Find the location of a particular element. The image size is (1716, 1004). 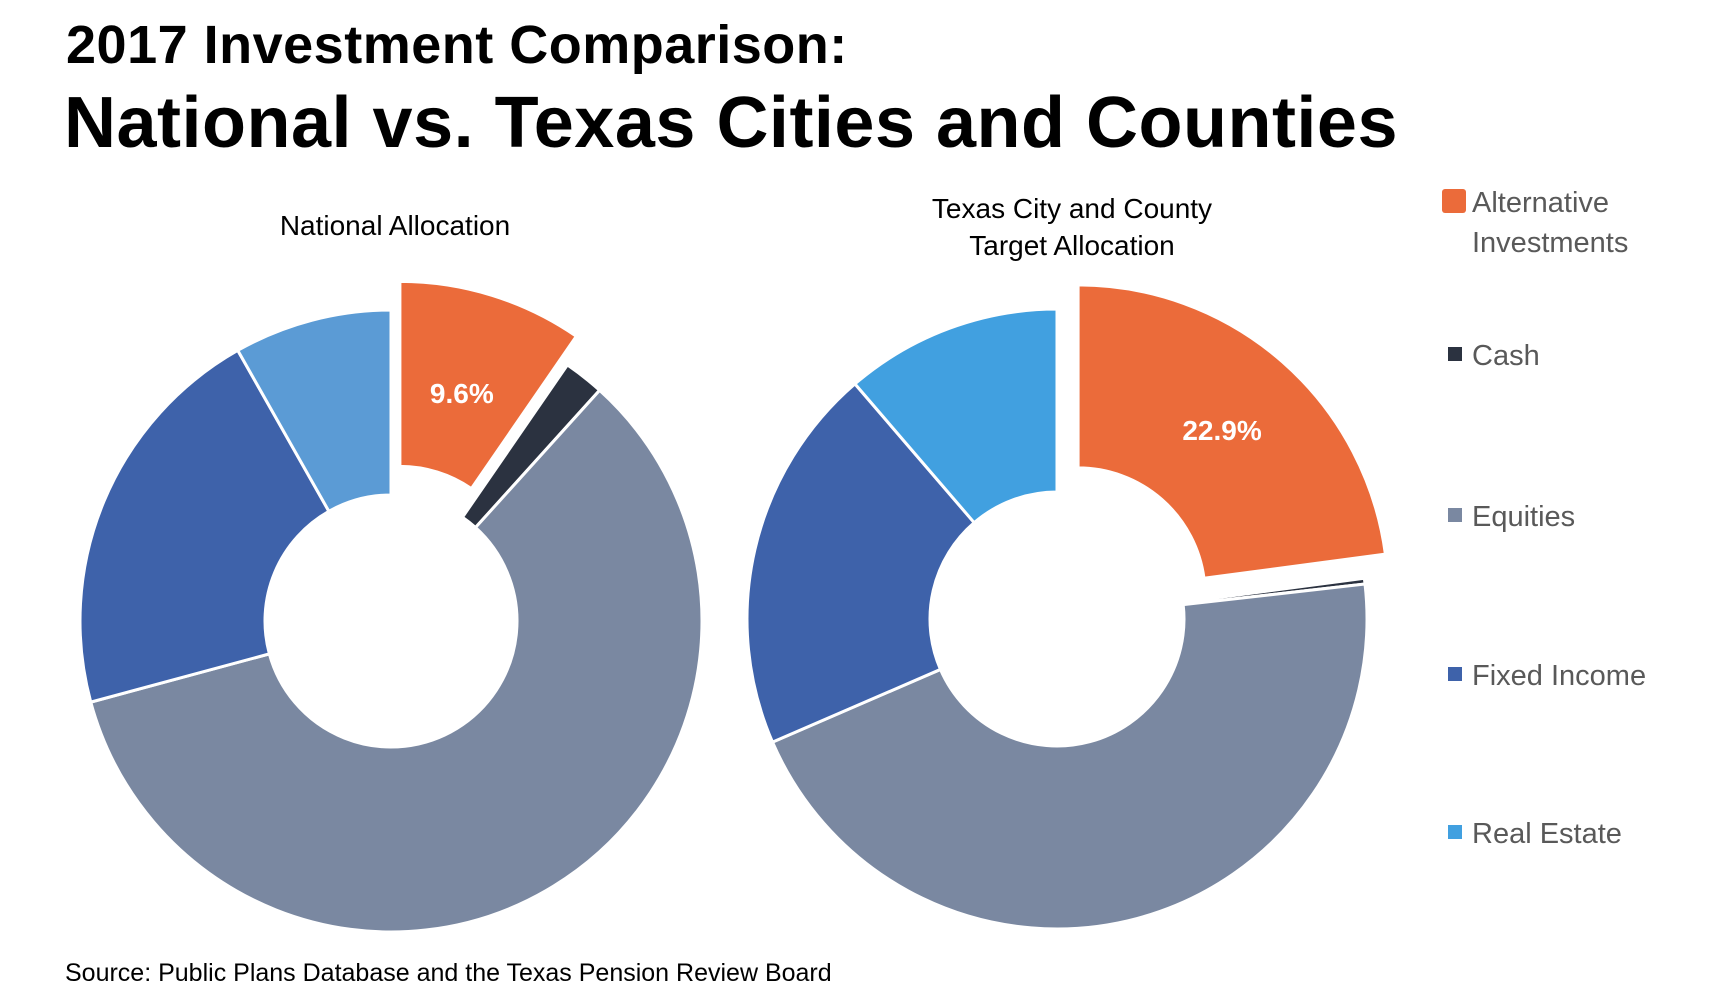

data-label-alternative-investments: 22.9% is located at coordinates (1221, 430).